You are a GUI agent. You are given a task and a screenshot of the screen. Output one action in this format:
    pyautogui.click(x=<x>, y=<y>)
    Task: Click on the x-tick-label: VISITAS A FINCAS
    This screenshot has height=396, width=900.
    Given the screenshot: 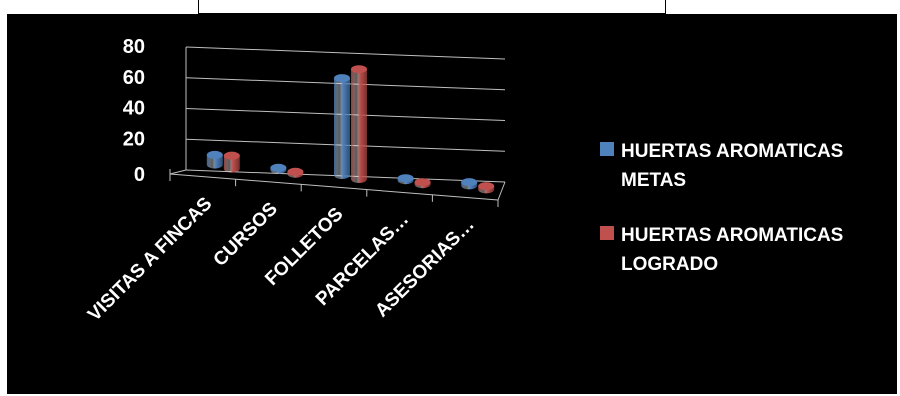 What is the action you would take?
    pyautogui.click(x=150, y=259)
    